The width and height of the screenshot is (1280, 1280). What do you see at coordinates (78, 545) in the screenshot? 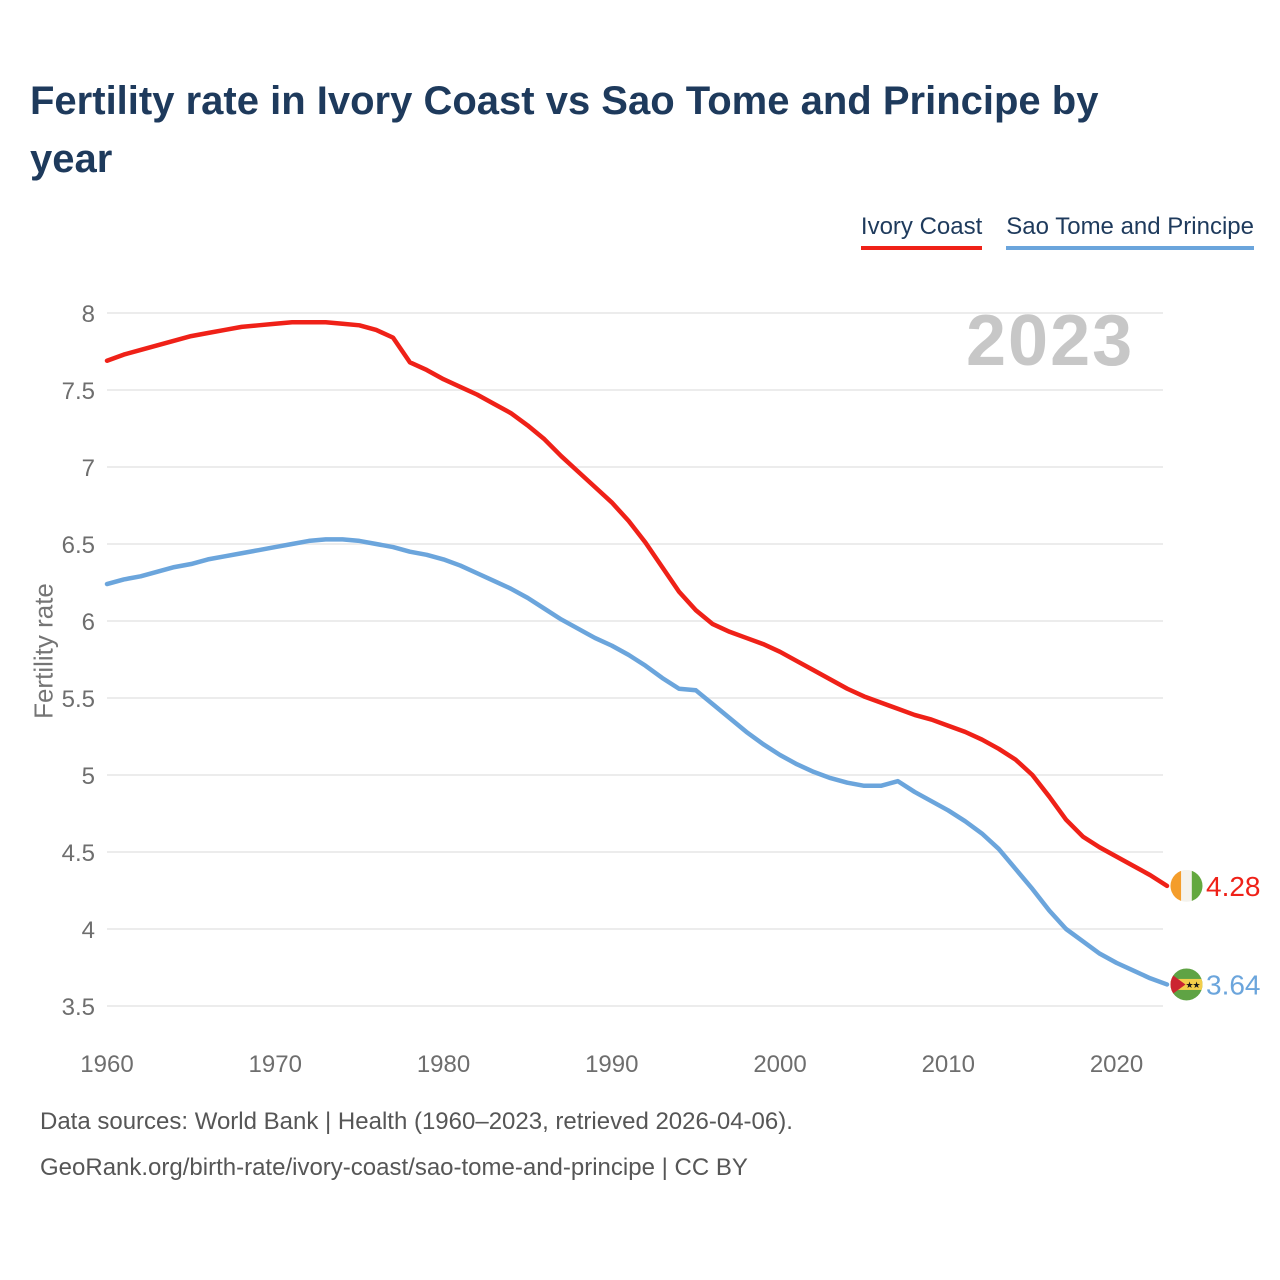
I see `y-tick-label: 6.5` at bounding box center [78, 545].